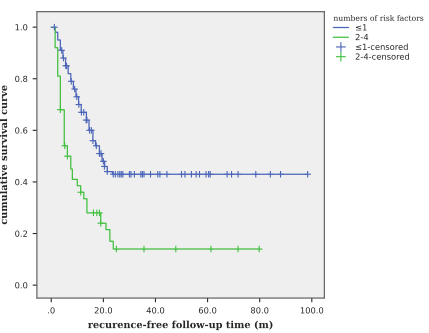 This screenshot has height=333, width=429. Describe the element at coordinates (103, 310) in the screenshot. I see `x-tick-label: 20.0` at that location.